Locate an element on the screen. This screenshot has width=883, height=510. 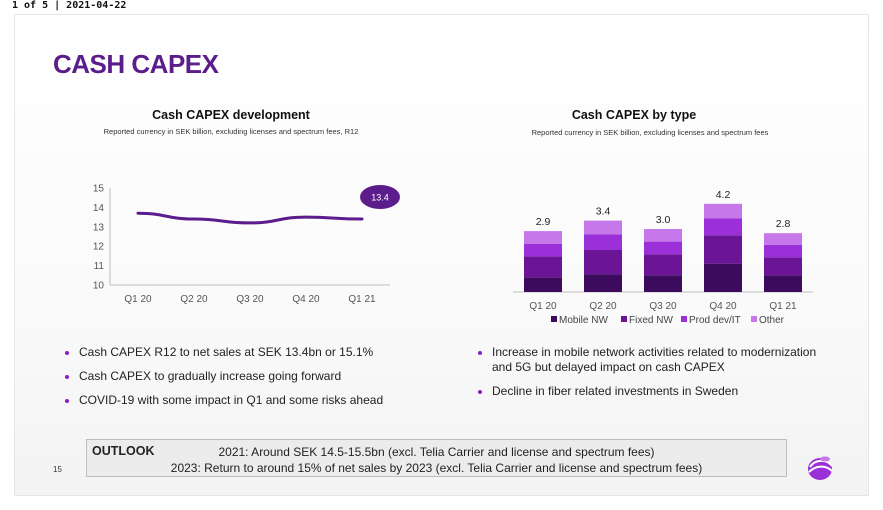
slide-title: CASH CAPEX is located at coordinates (136, 64).